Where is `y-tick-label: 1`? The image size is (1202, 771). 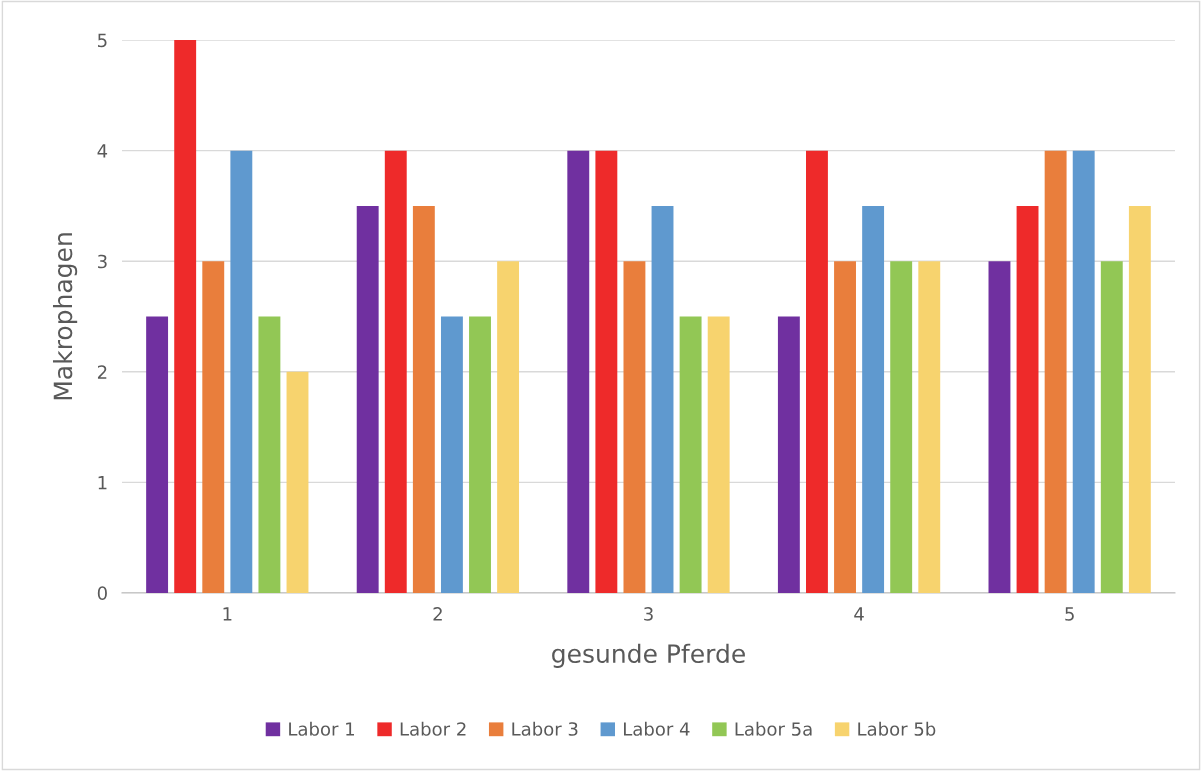 y-tick-label: 1 is located at coordinates (102, 483).